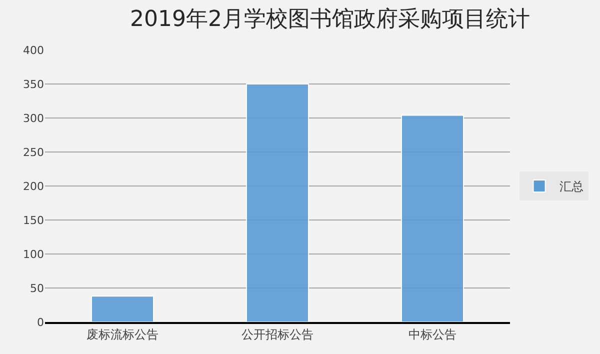 The image size is (600, 354). I want to click on y-tick-label: 150, so click(33, 220).